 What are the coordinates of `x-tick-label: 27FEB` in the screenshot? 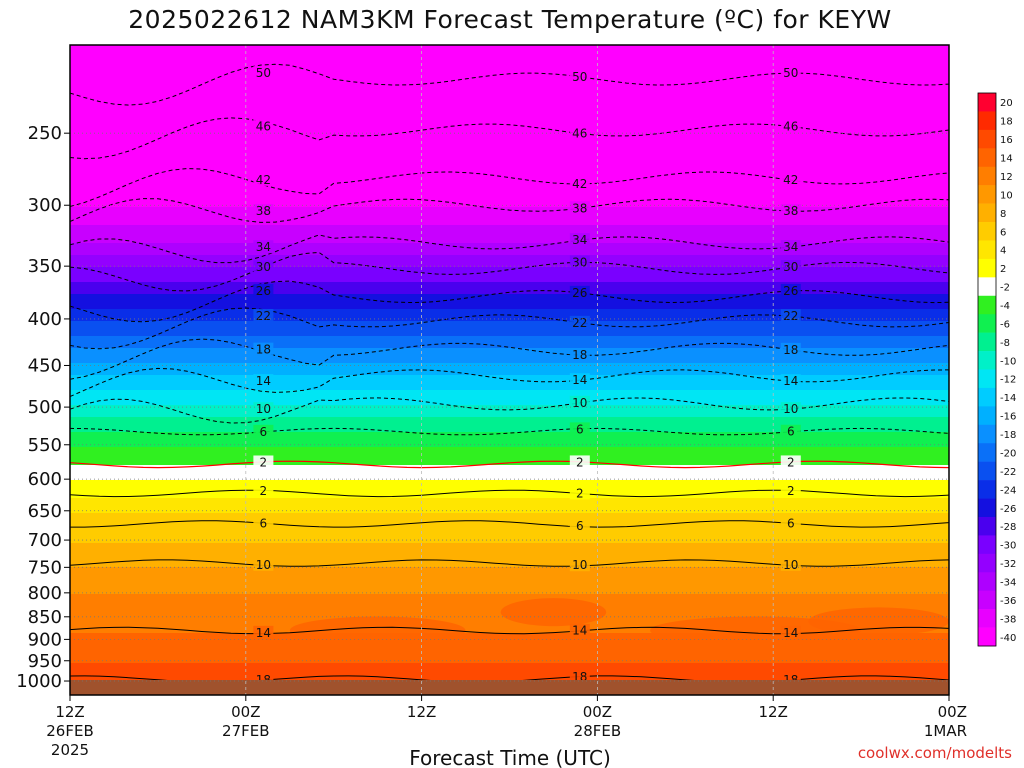 It's located at (245, 731).